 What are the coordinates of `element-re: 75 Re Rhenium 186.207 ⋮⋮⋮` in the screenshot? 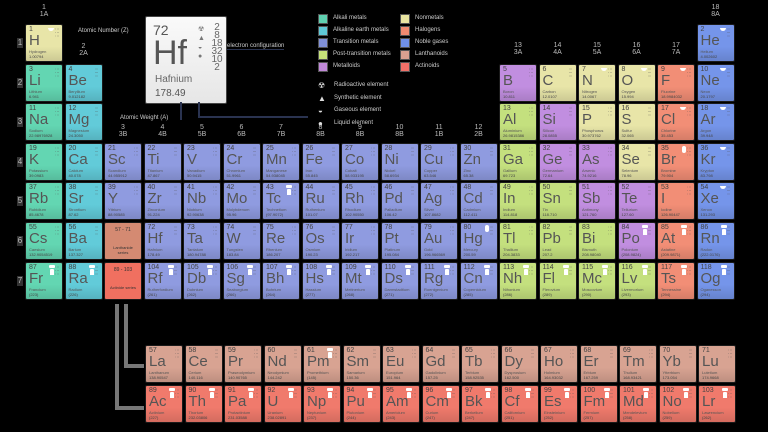 It's located at (281, 241).